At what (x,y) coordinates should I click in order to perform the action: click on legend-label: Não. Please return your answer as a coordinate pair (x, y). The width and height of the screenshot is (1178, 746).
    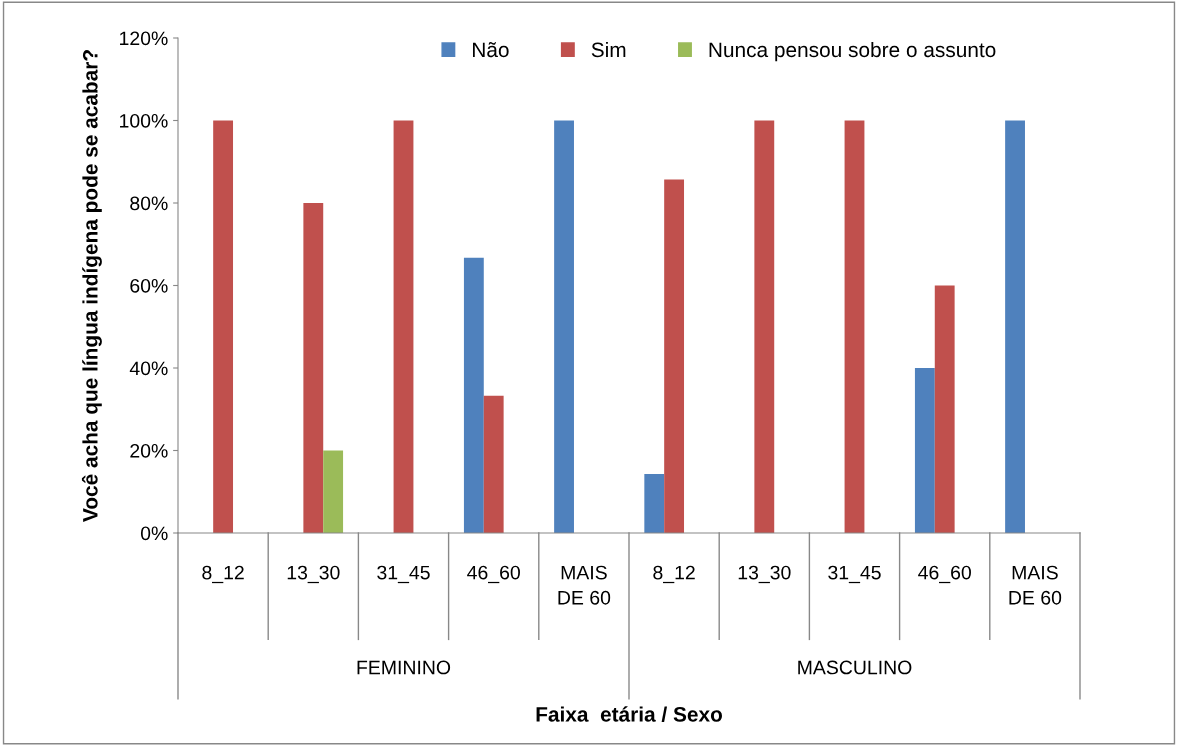
    Looking at the image, I should click on (491, 50).